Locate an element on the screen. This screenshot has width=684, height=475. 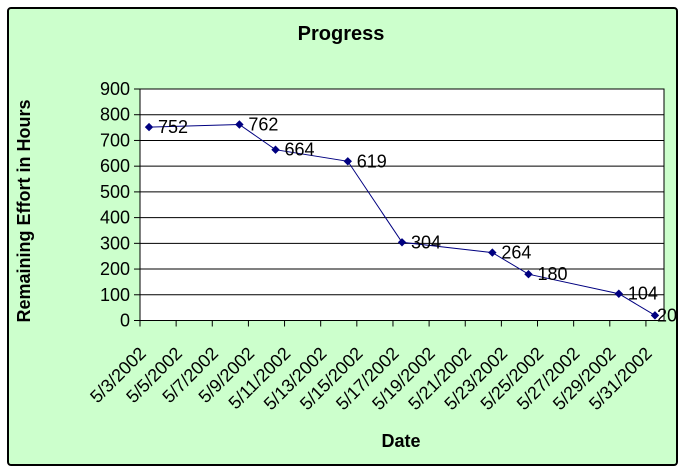
data-point-label: 664 is located at coordinates (300, 150).